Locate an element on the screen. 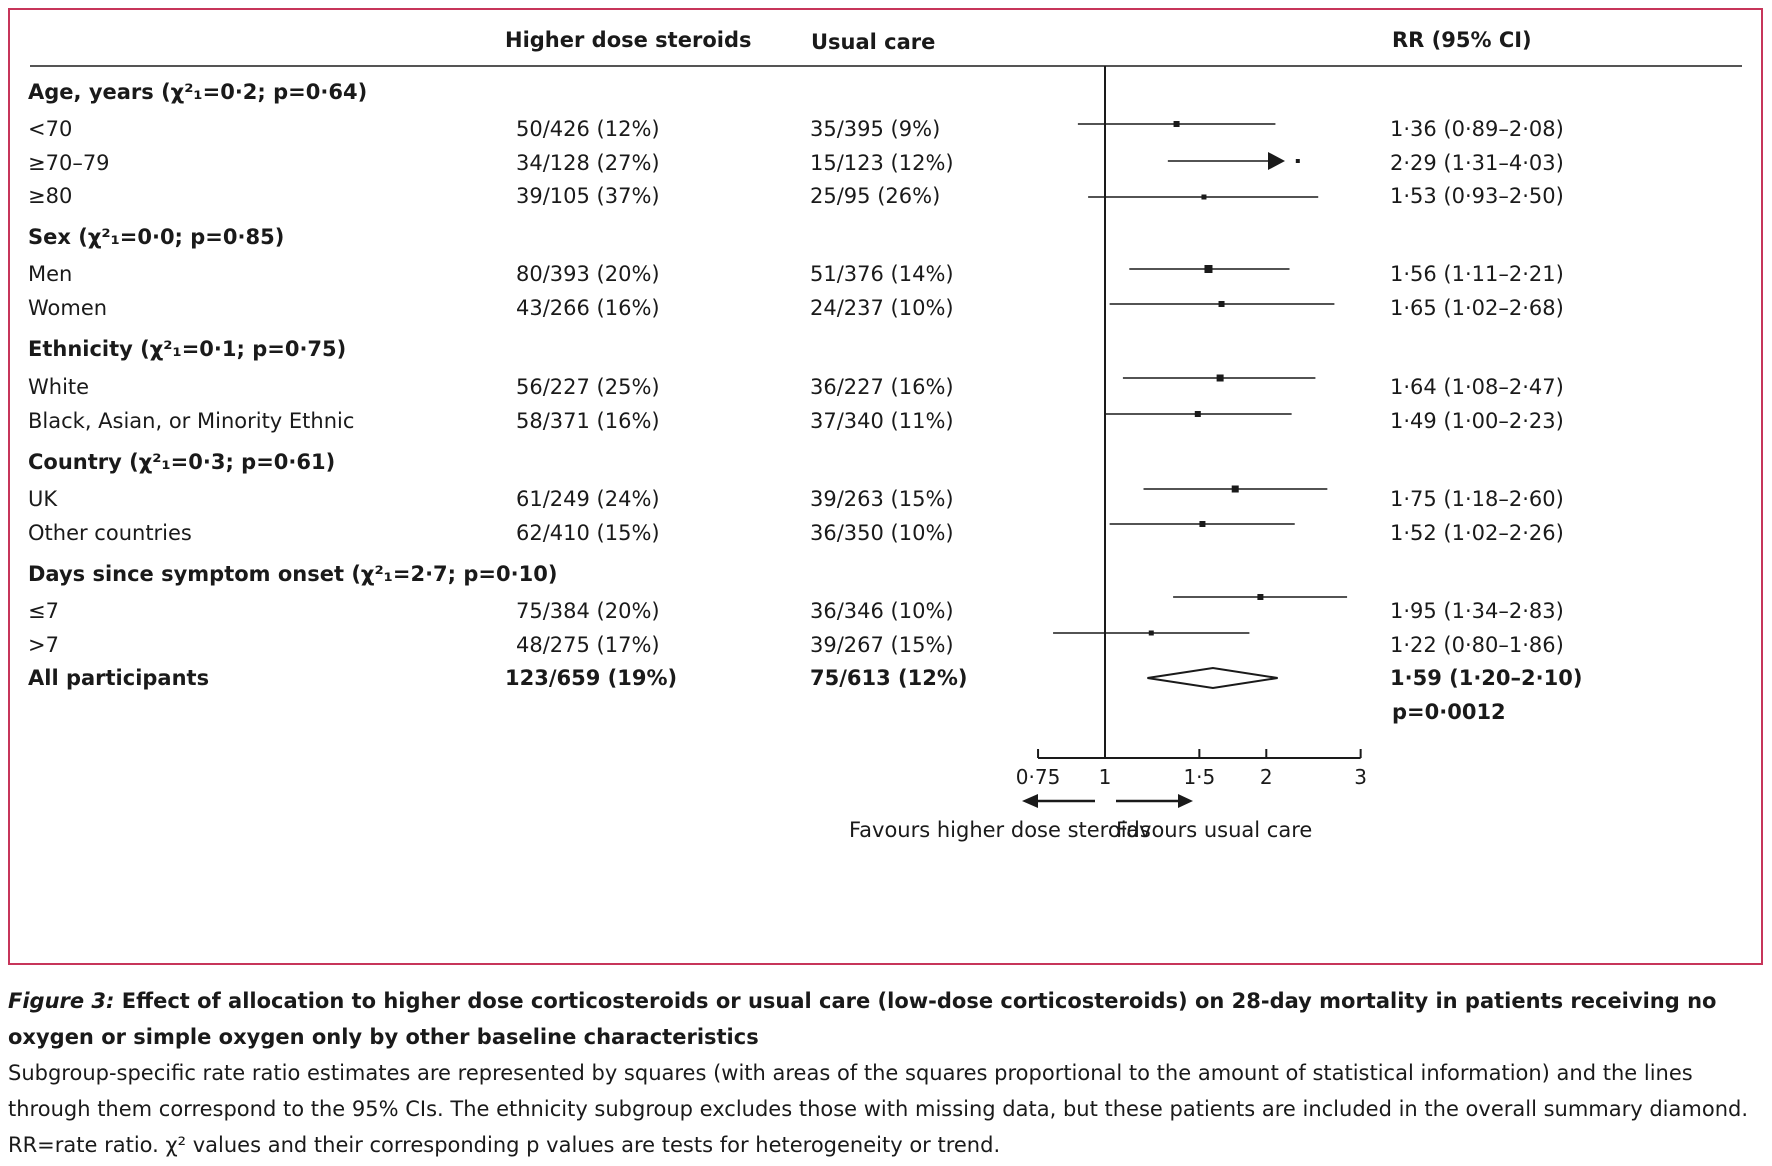  usual-care-value: 25/95 (26%) is located at coordinates (875, 196).